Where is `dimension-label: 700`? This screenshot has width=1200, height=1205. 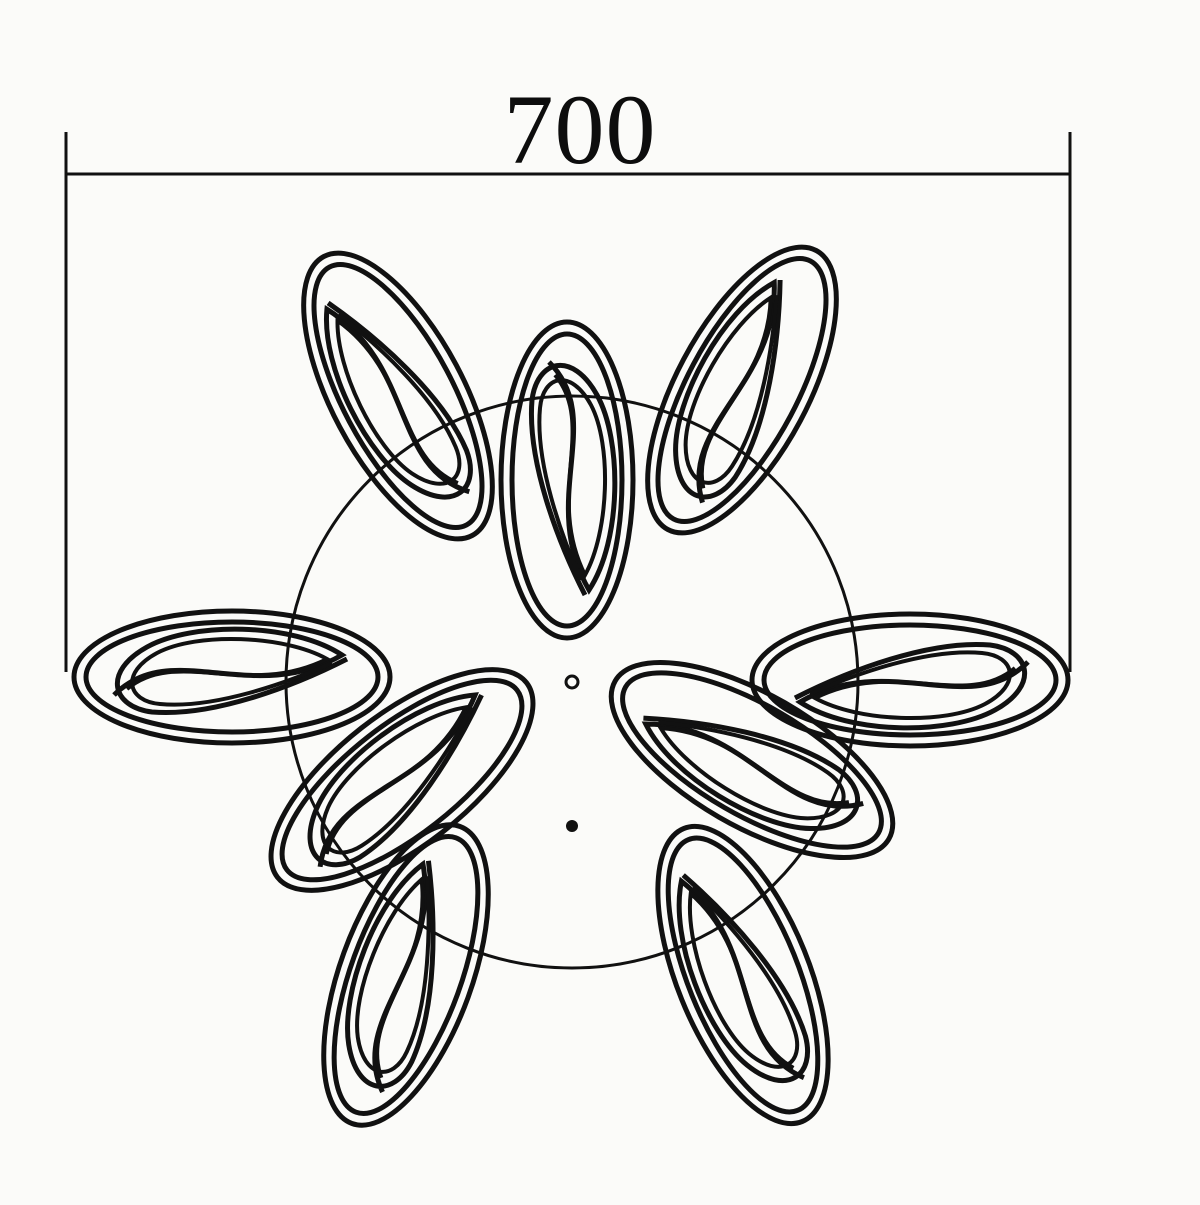 dimension-label: 700 is located at coordinates (580, 129).